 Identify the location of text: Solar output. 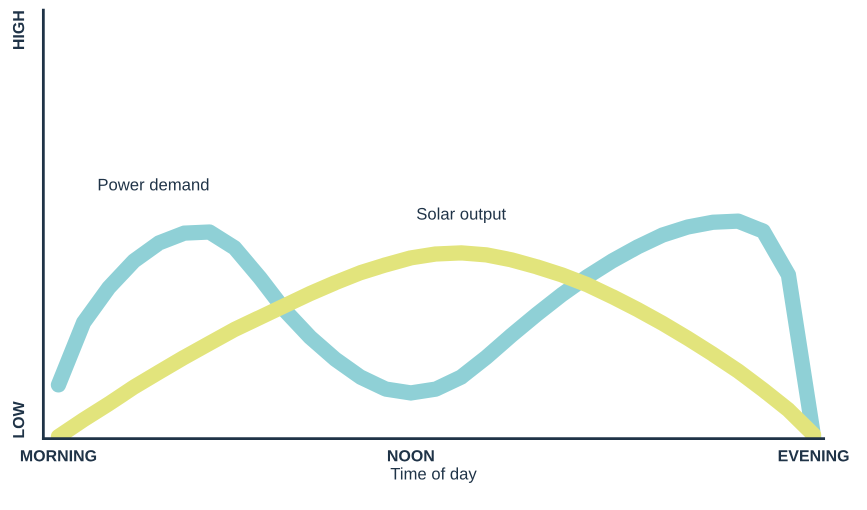
(461, 215).